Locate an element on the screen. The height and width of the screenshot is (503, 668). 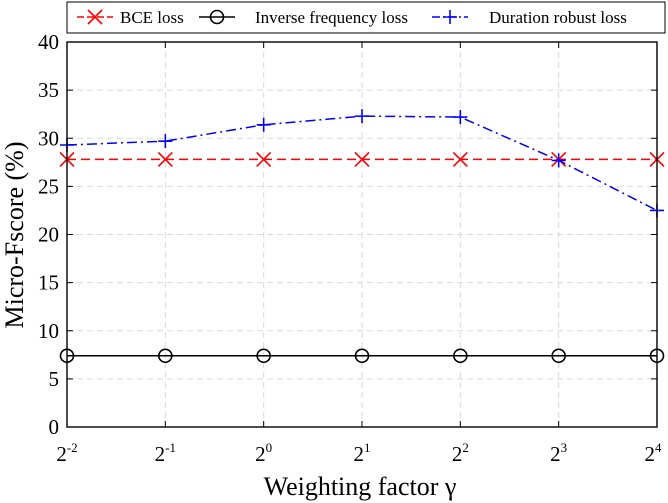
x-tick-label: 23 is located at coordinates (558, 453).